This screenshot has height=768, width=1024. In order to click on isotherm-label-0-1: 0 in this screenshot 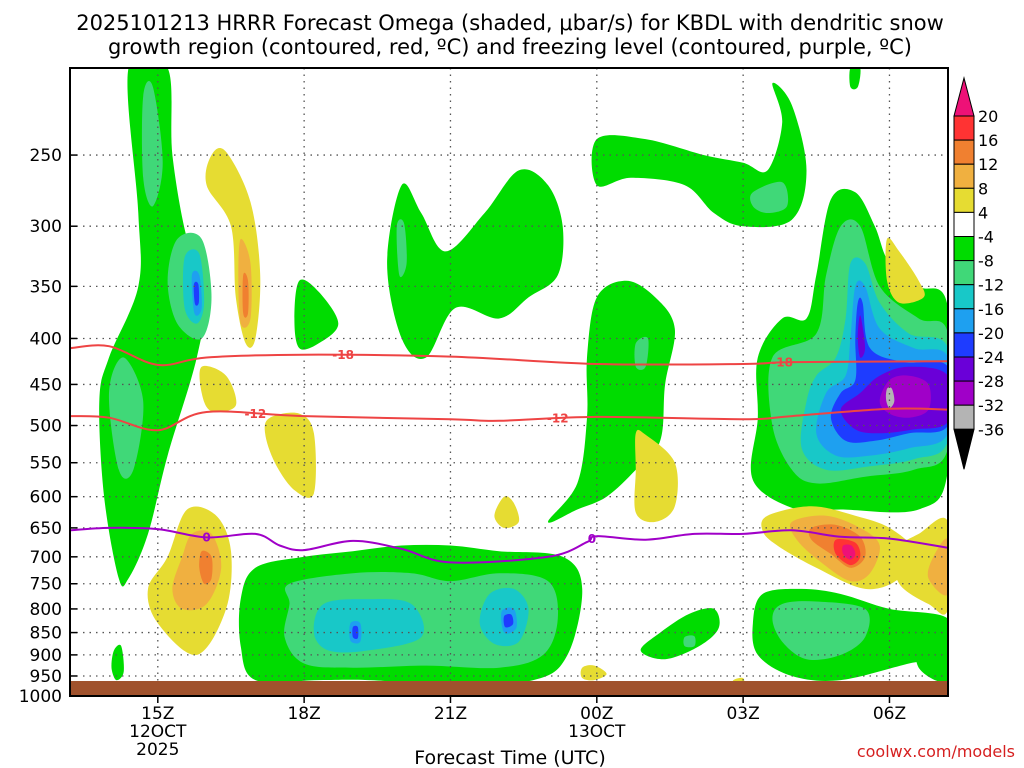, I will do `click(592, 539)`.